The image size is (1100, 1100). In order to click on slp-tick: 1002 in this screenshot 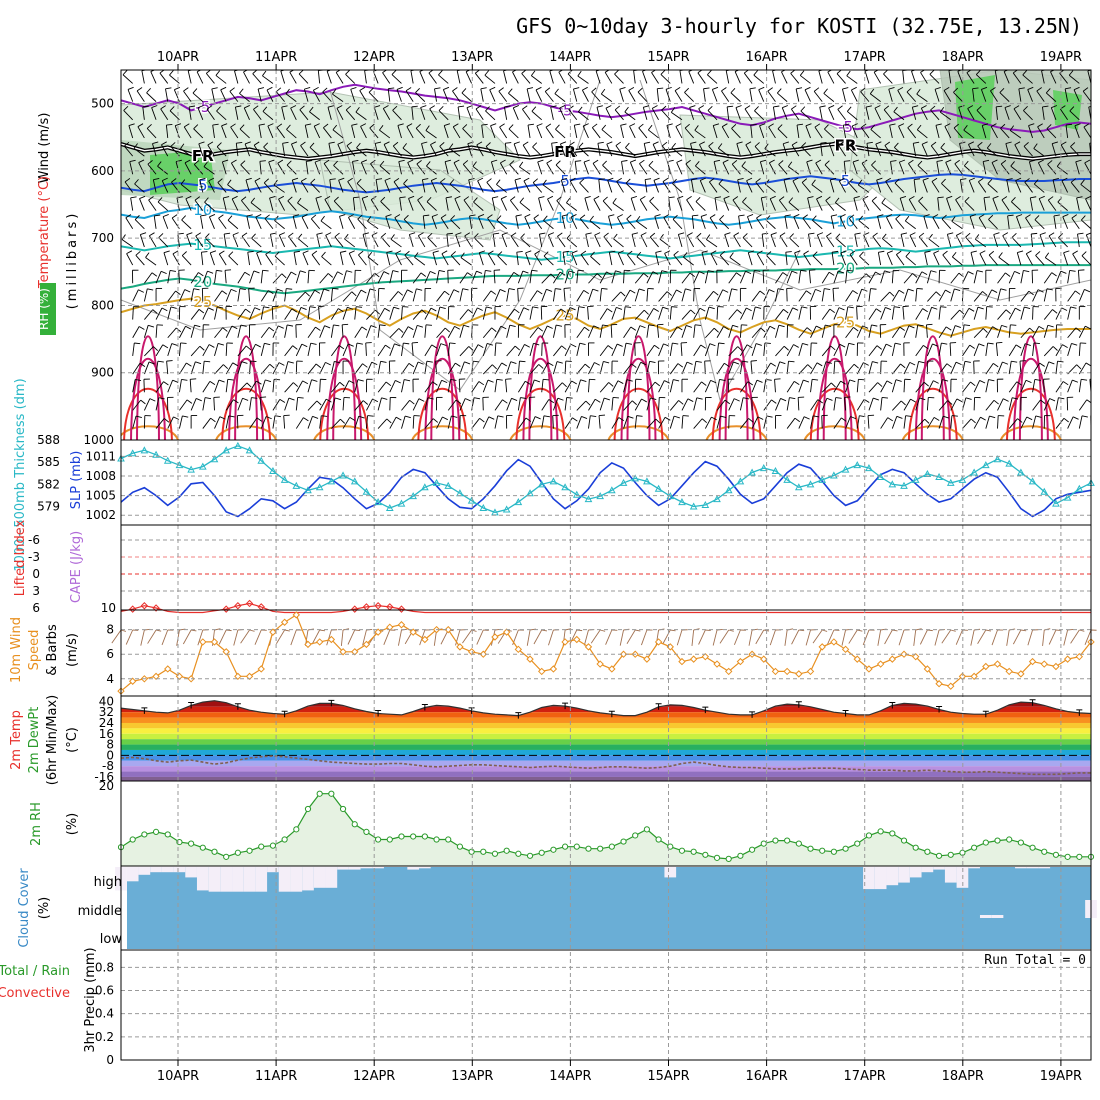, I will do `click(100, 515)`.